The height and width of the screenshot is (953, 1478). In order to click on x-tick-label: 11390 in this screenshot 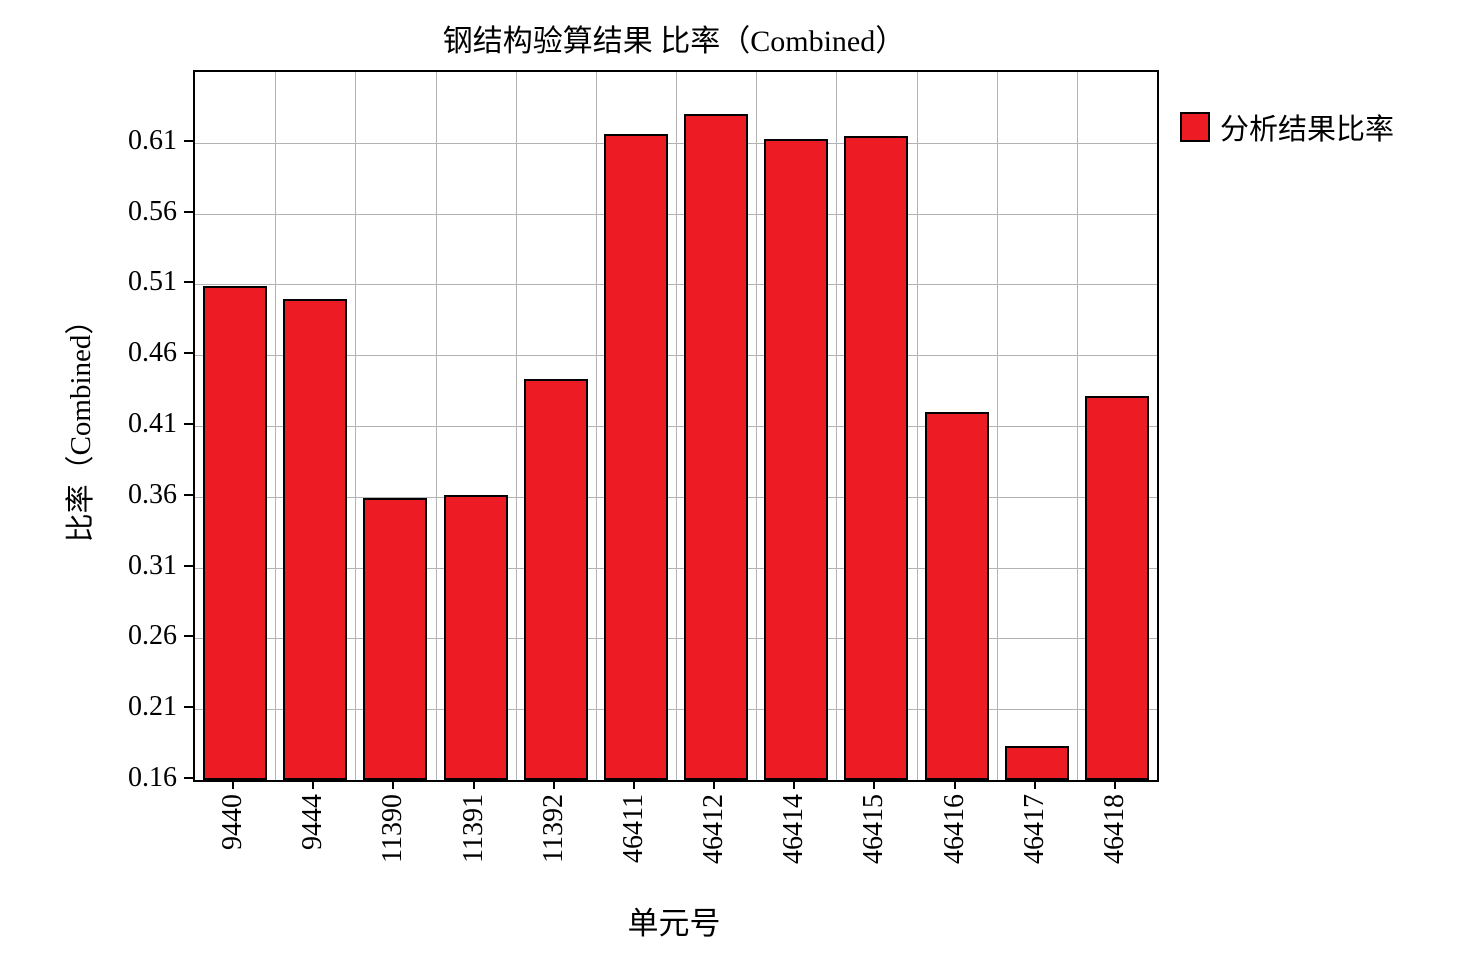, I will do `click(393, 828)`.